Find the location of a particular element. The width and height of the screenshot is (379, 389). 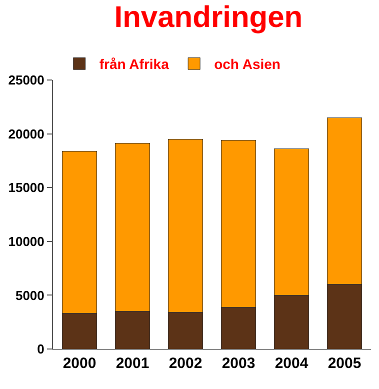

legend-label: från Afrika is located at coordinates (134, 64).